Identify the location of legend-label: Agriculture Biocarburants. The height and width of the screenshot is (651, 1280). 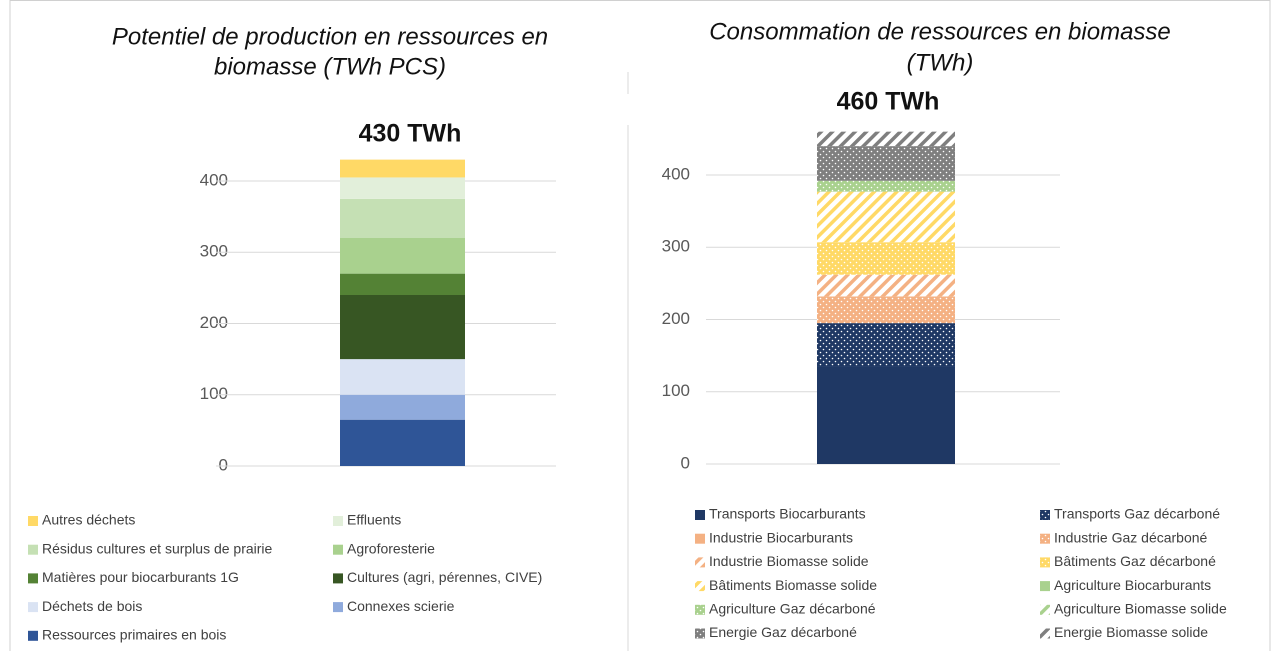
(1132, 585).